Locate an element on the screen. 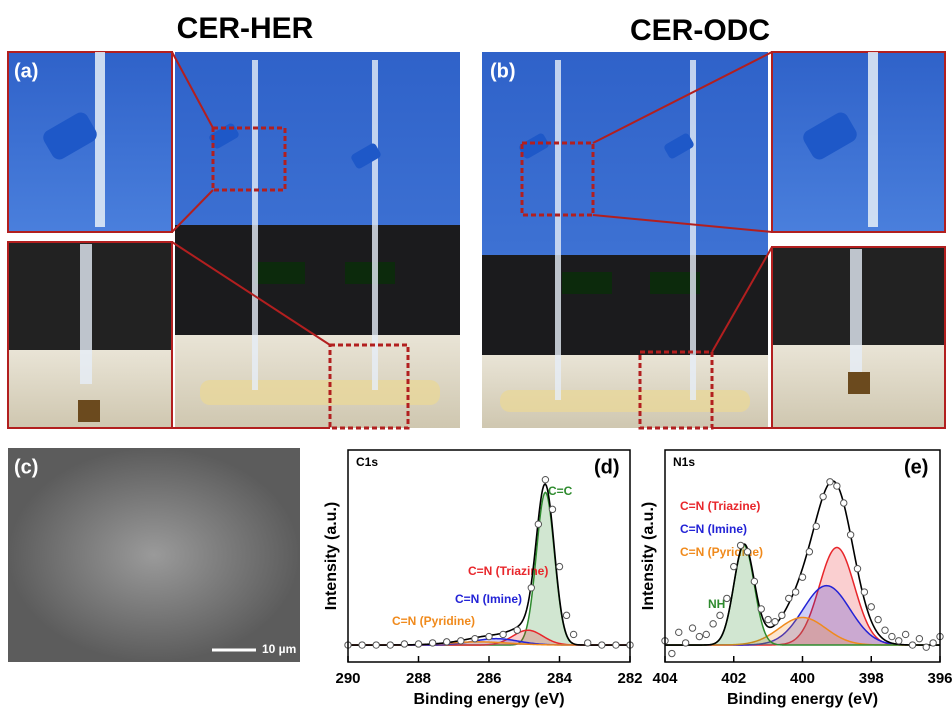  panel-label: (b) is located at coordinates (503, 71).